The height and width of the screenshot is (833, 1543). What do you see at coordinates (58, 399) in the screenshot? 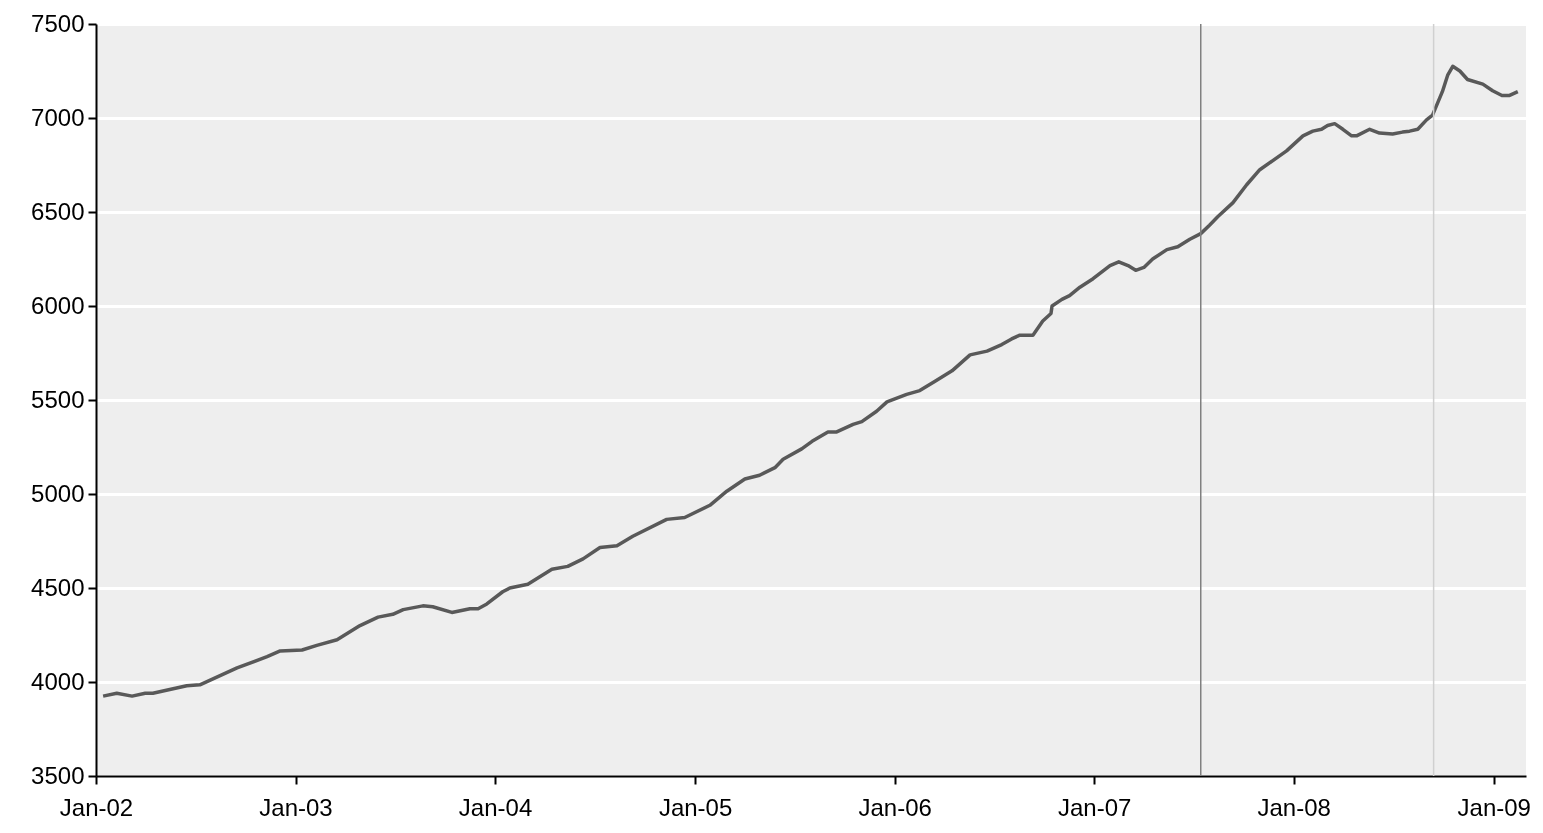
I see `y-tick-label: 5500` at bounding box center [58, 399].